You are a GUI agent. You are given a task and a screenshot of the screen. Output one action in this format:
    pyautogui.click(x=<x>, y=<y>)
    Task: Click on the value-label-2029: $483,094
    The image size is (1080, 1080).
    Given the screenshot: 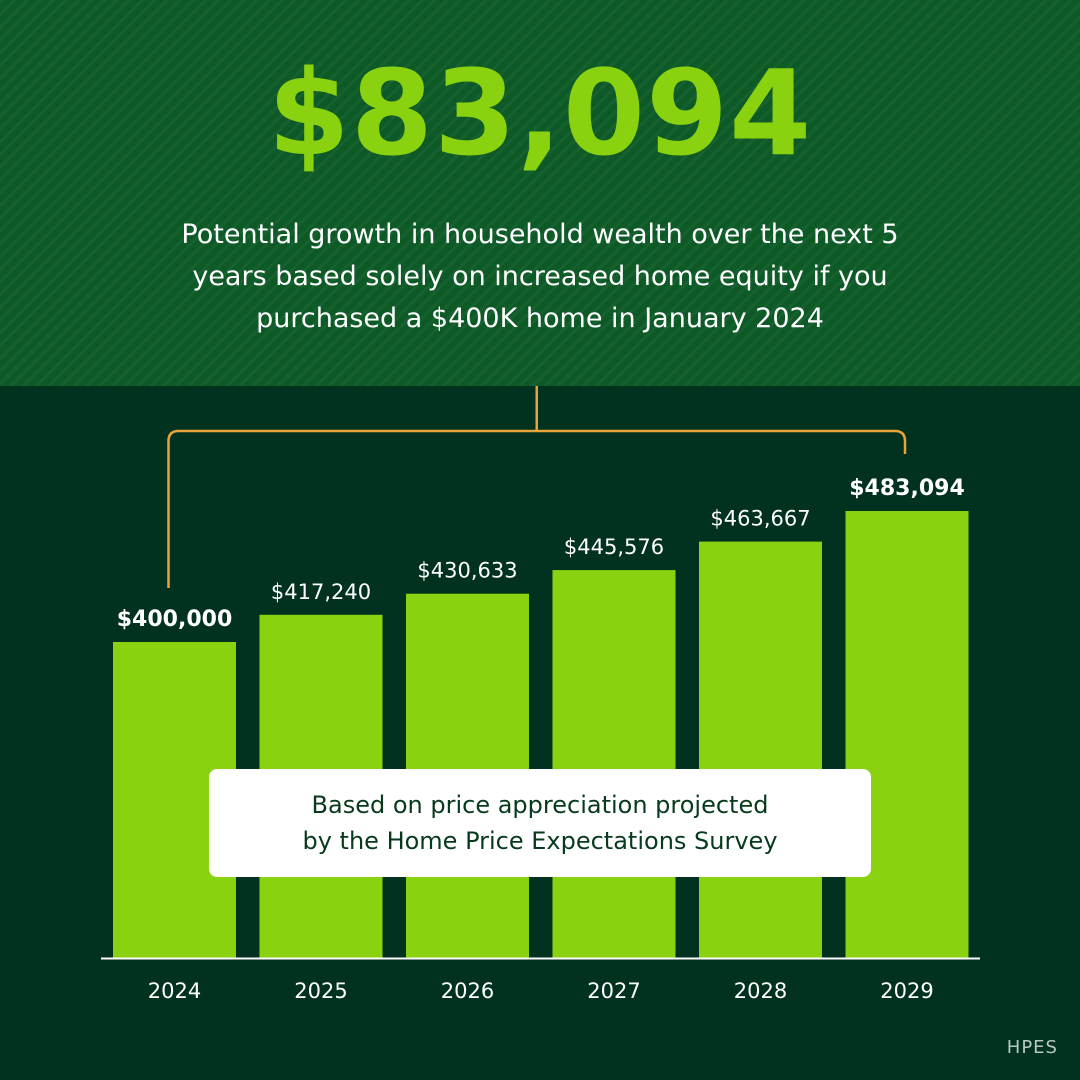 What is the action you would take?
    pyautogui.click(x=907, y=488)
    